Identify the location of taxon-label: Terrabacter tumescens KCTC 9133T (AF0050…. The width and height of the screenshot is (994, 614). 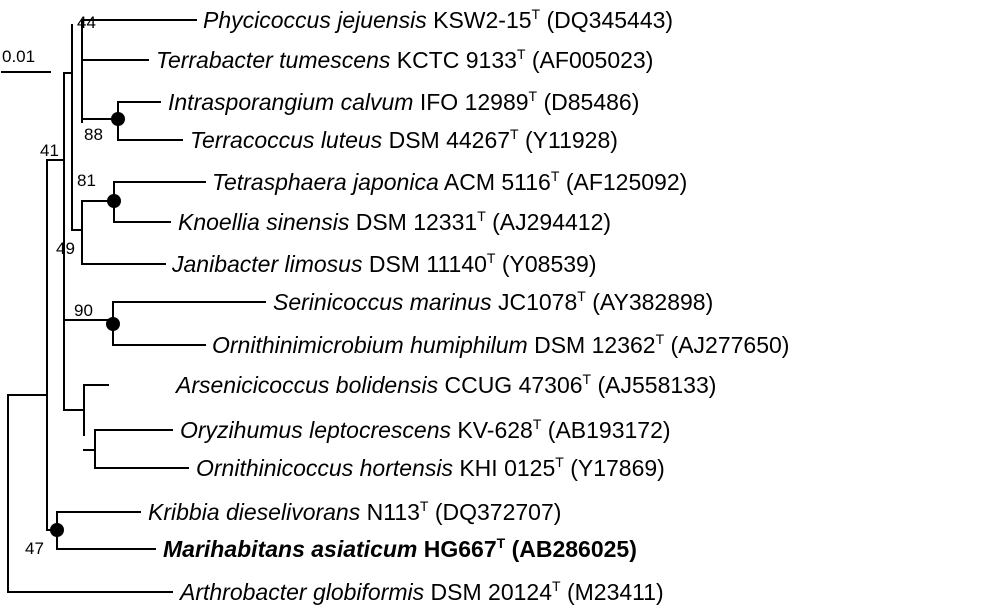
(405, 59).